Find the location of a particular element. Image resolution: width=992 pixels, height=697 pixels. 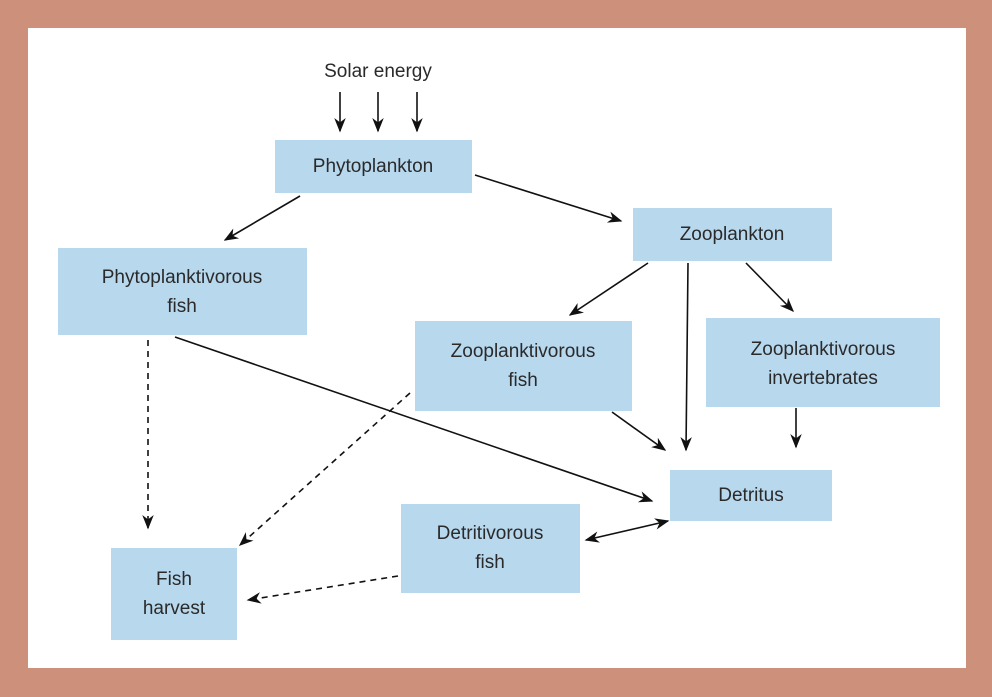

node-label: Phytoplanktivorous is located at coordinates (182, 277).